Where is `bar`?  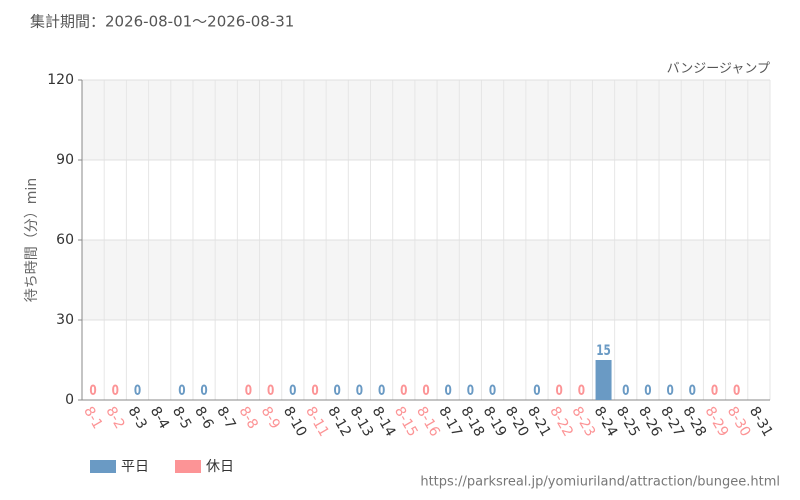
bar is located at coordinates (603, 380).